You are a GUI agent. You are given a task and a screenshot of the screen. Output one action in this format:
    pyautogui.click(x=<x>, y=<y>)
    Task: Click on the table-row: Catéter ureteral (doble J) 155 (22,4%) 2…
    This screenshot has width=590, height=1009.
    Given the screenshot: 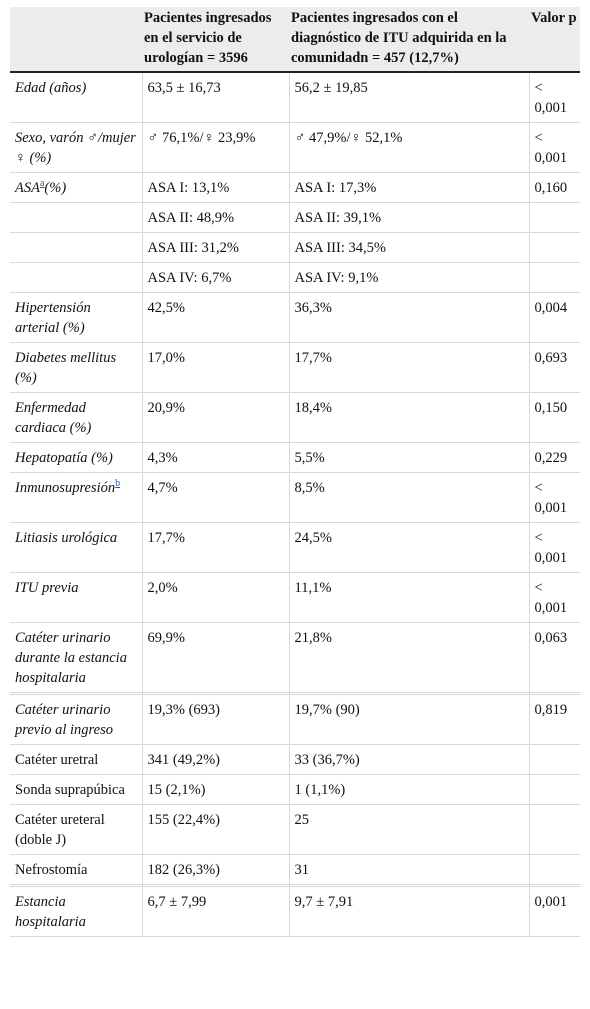 What is the action you would take?
    pyautogui.click(x=295, y=829)
    